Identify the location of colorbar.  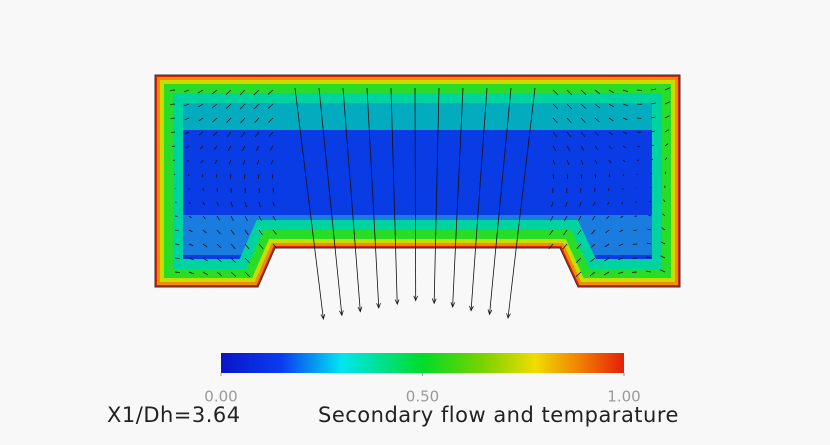
(422, 363).